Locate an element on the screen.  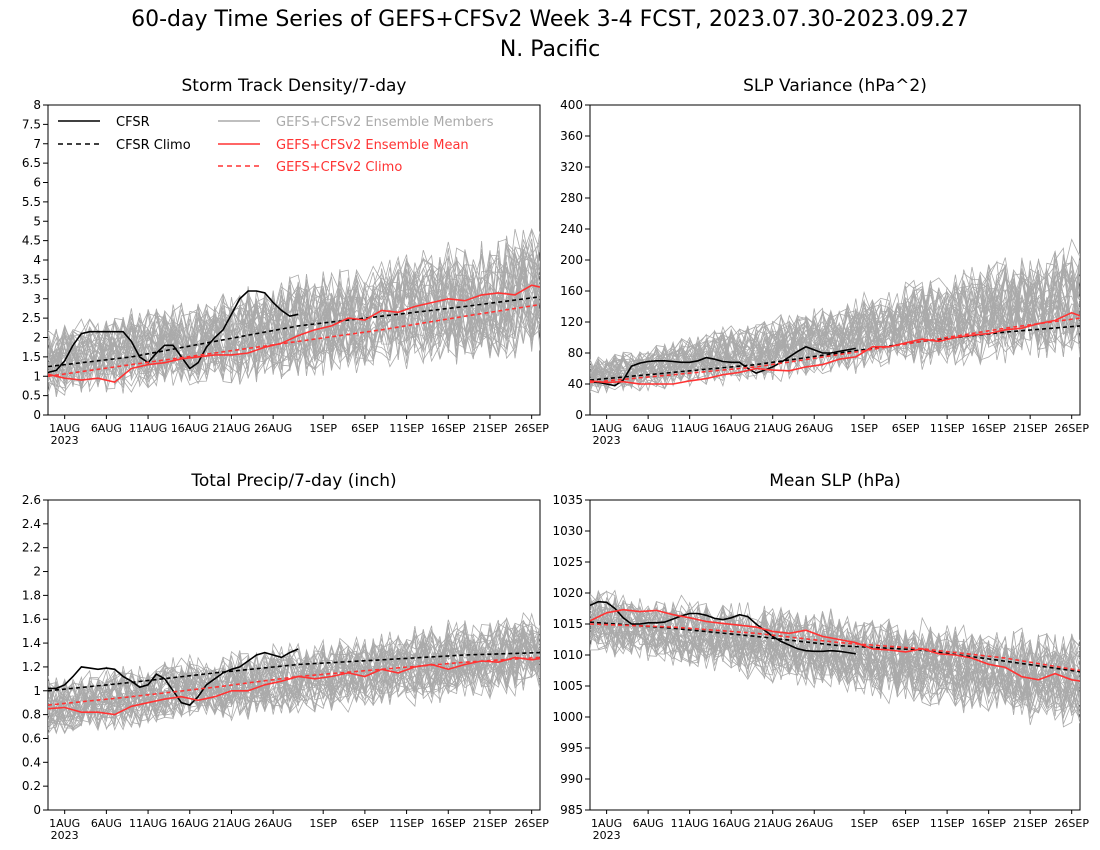
y-tick-label: 40 is located at coordinates (575, 384).